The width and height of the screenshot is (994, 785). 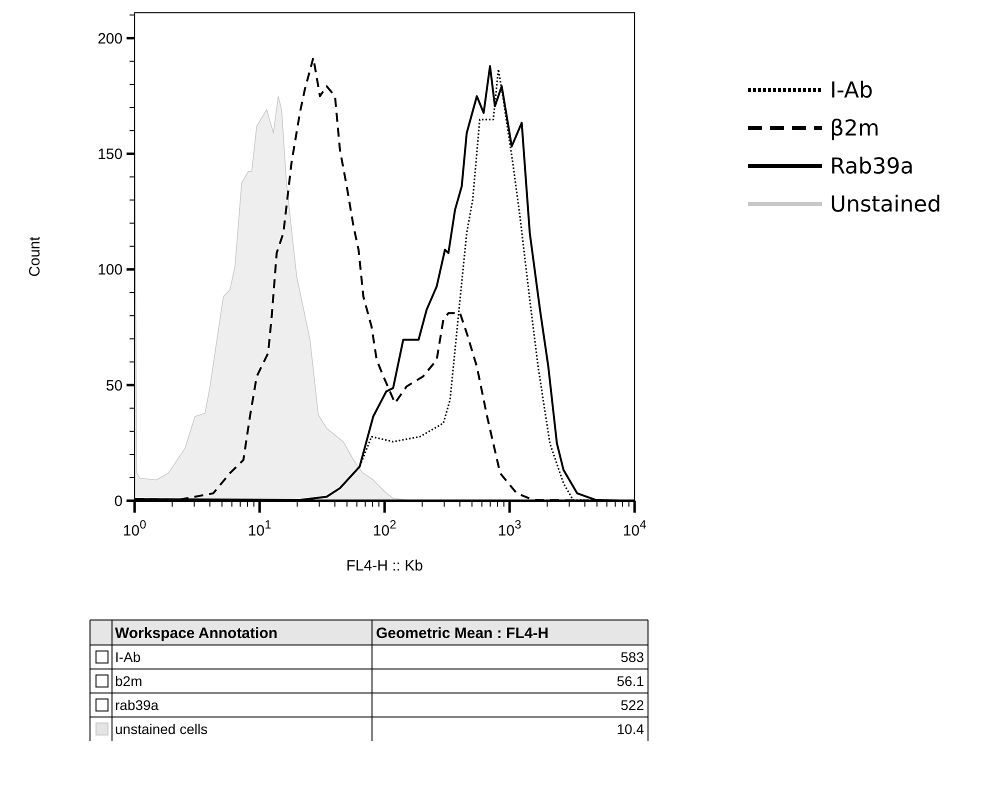 I want to click on x-tick-label: 10$^{4}$, so click(x=634, y=529).